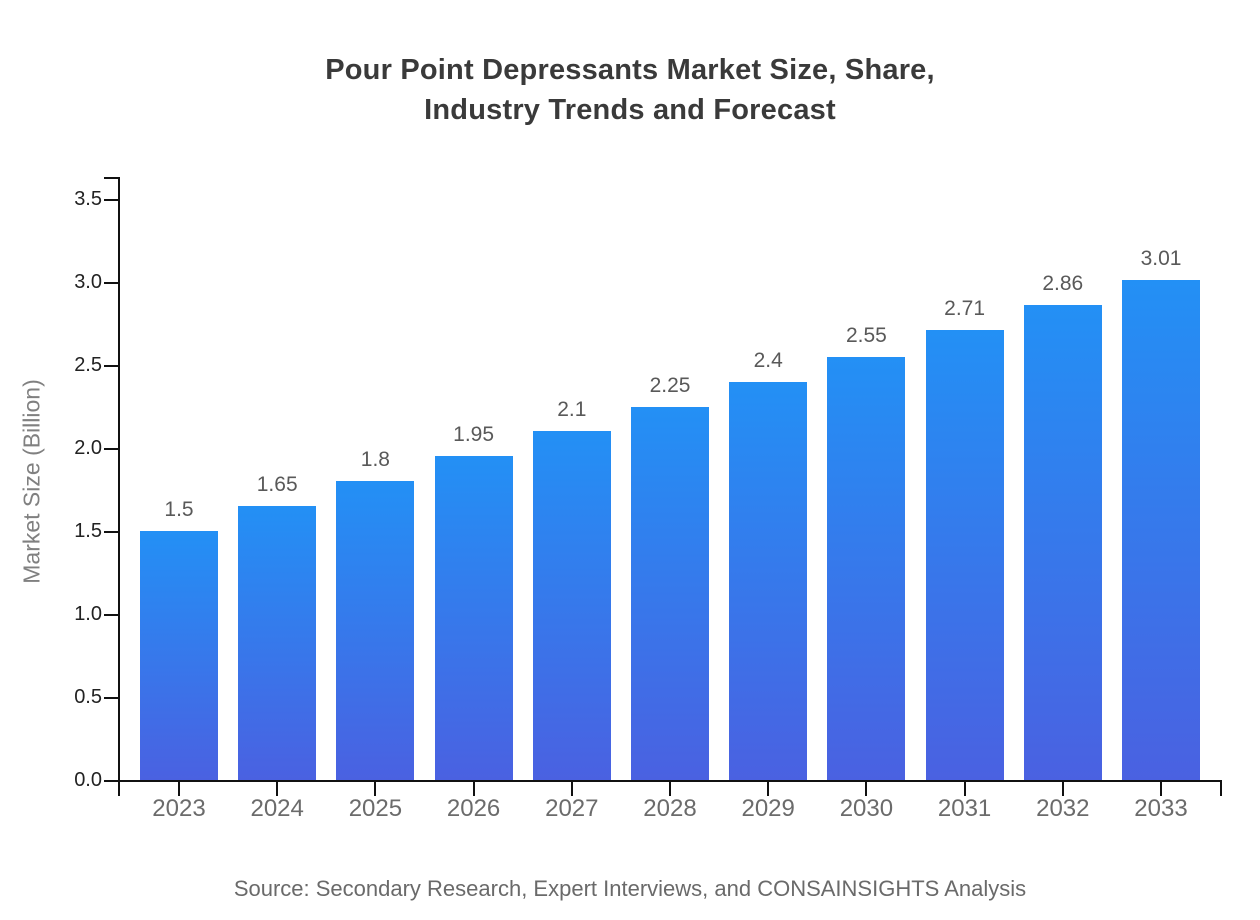  Describe the element at coordinates (473, 808) in the screenshot. I see `x-tick-label: 2026` at that location.